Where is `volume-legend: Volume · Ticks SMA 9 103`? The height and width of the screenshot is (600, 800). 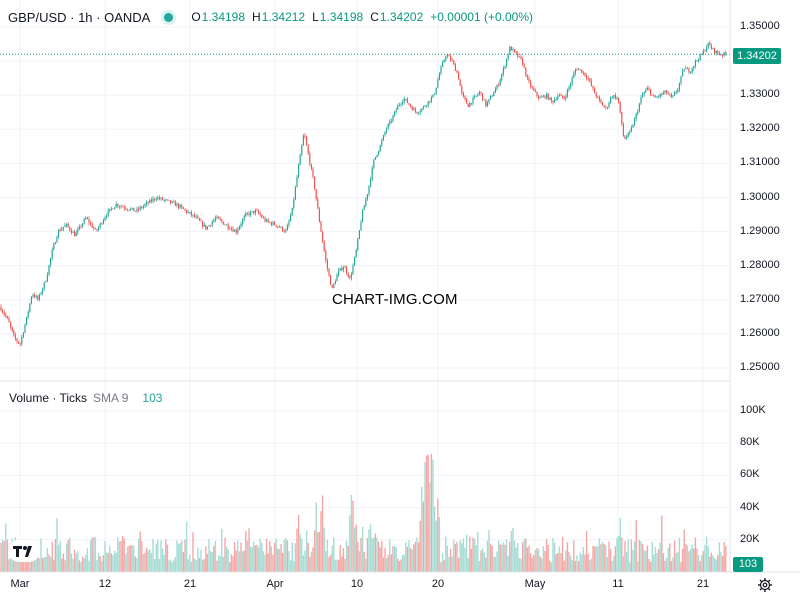 volume-legend: Volume · Ticks SMA 9 103 is located at coordinates (85, 398).